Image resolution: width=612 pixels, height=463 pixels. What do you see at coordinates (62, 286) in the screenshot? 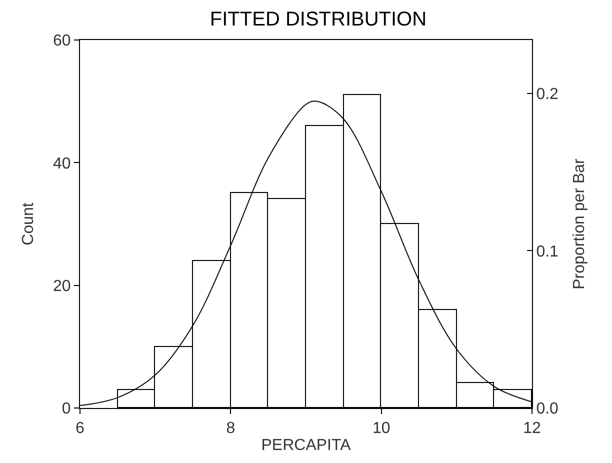
I see `y-tick-label: 20` at bounding box center [62, 286].